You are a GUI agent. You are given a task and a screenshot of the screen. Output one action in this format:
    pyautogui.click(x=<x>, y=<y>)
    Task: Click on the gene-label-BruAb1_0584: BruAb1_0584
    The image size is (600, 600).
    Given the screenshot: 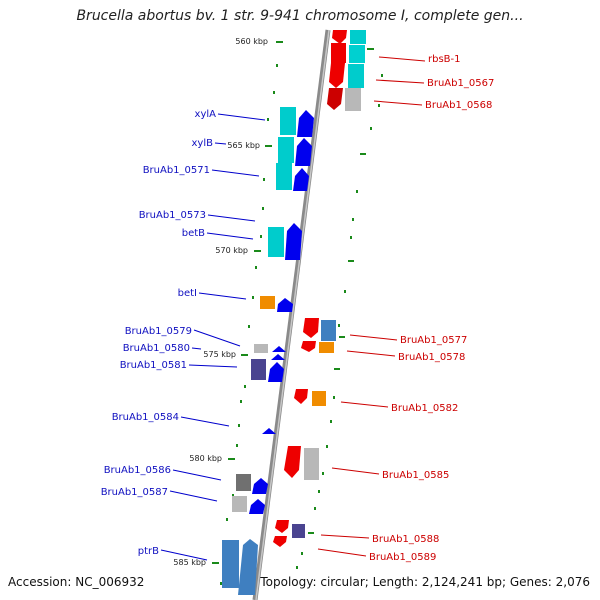 What is the action you would take?
    pyautogui.click(x=145, y=417)
    